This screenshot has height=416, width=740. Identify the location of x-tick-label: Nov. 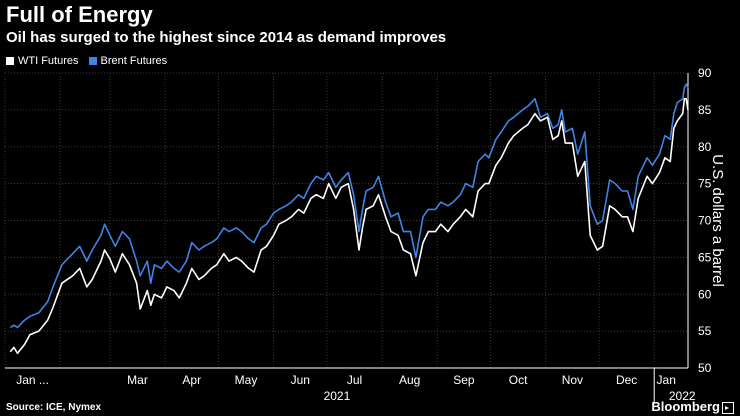
(572, 380).